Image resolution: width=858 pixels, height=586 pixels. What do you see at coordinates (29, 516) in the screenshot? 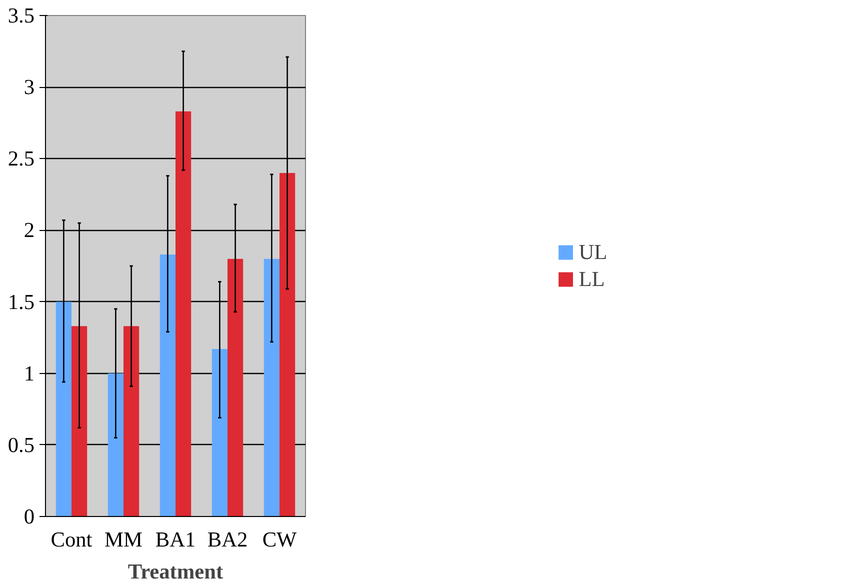
I see `y-tick-label: 0` at bounding box center [29, 516].